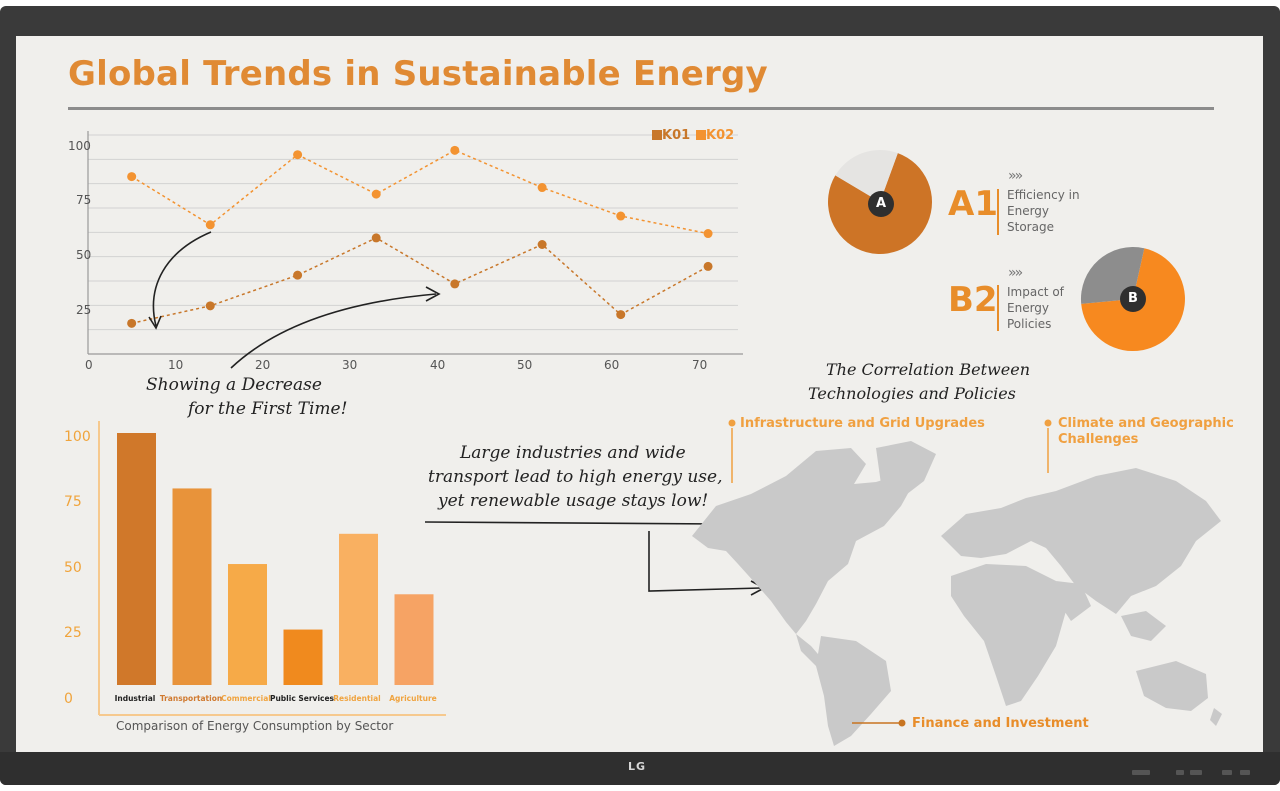 The height and width of the screenshot is (791, 1280). What do you see at coordinates (575, 477) in the screenshot?
I see `annotation-industries-line2: transport lead to high energy use,` at bounding box center [575, 477].